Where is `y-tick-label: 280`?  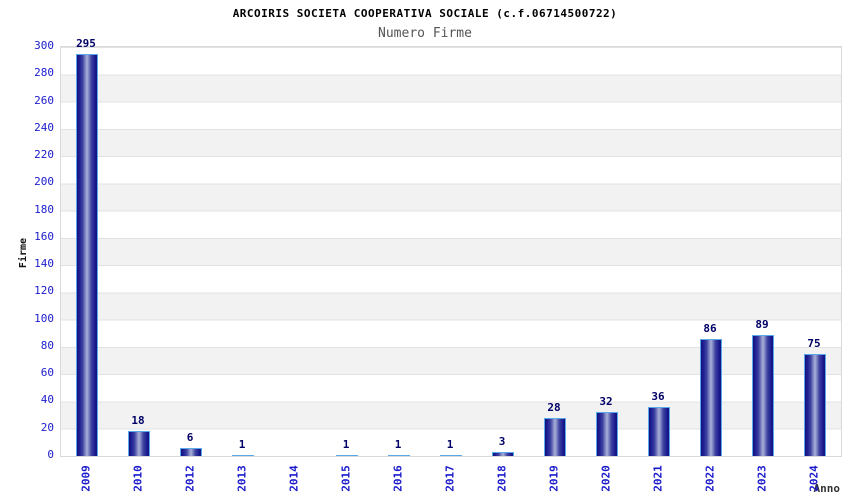 y-tick-label: 280 is located at coordinates (44, 73).